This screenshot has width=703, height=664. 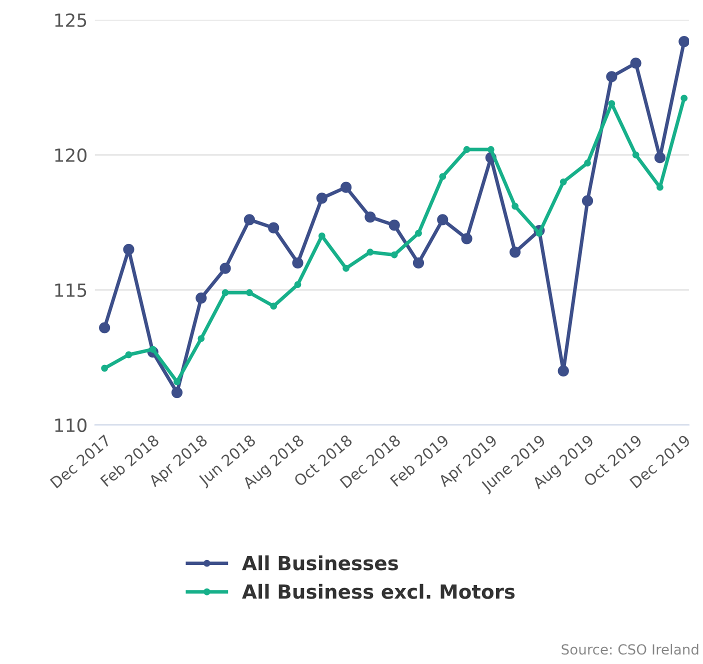 What do you see at coordinates (630, 649) in the screenshot?
I see `source-note: Source: CSO Ireland` at bounding box center [630, 649].